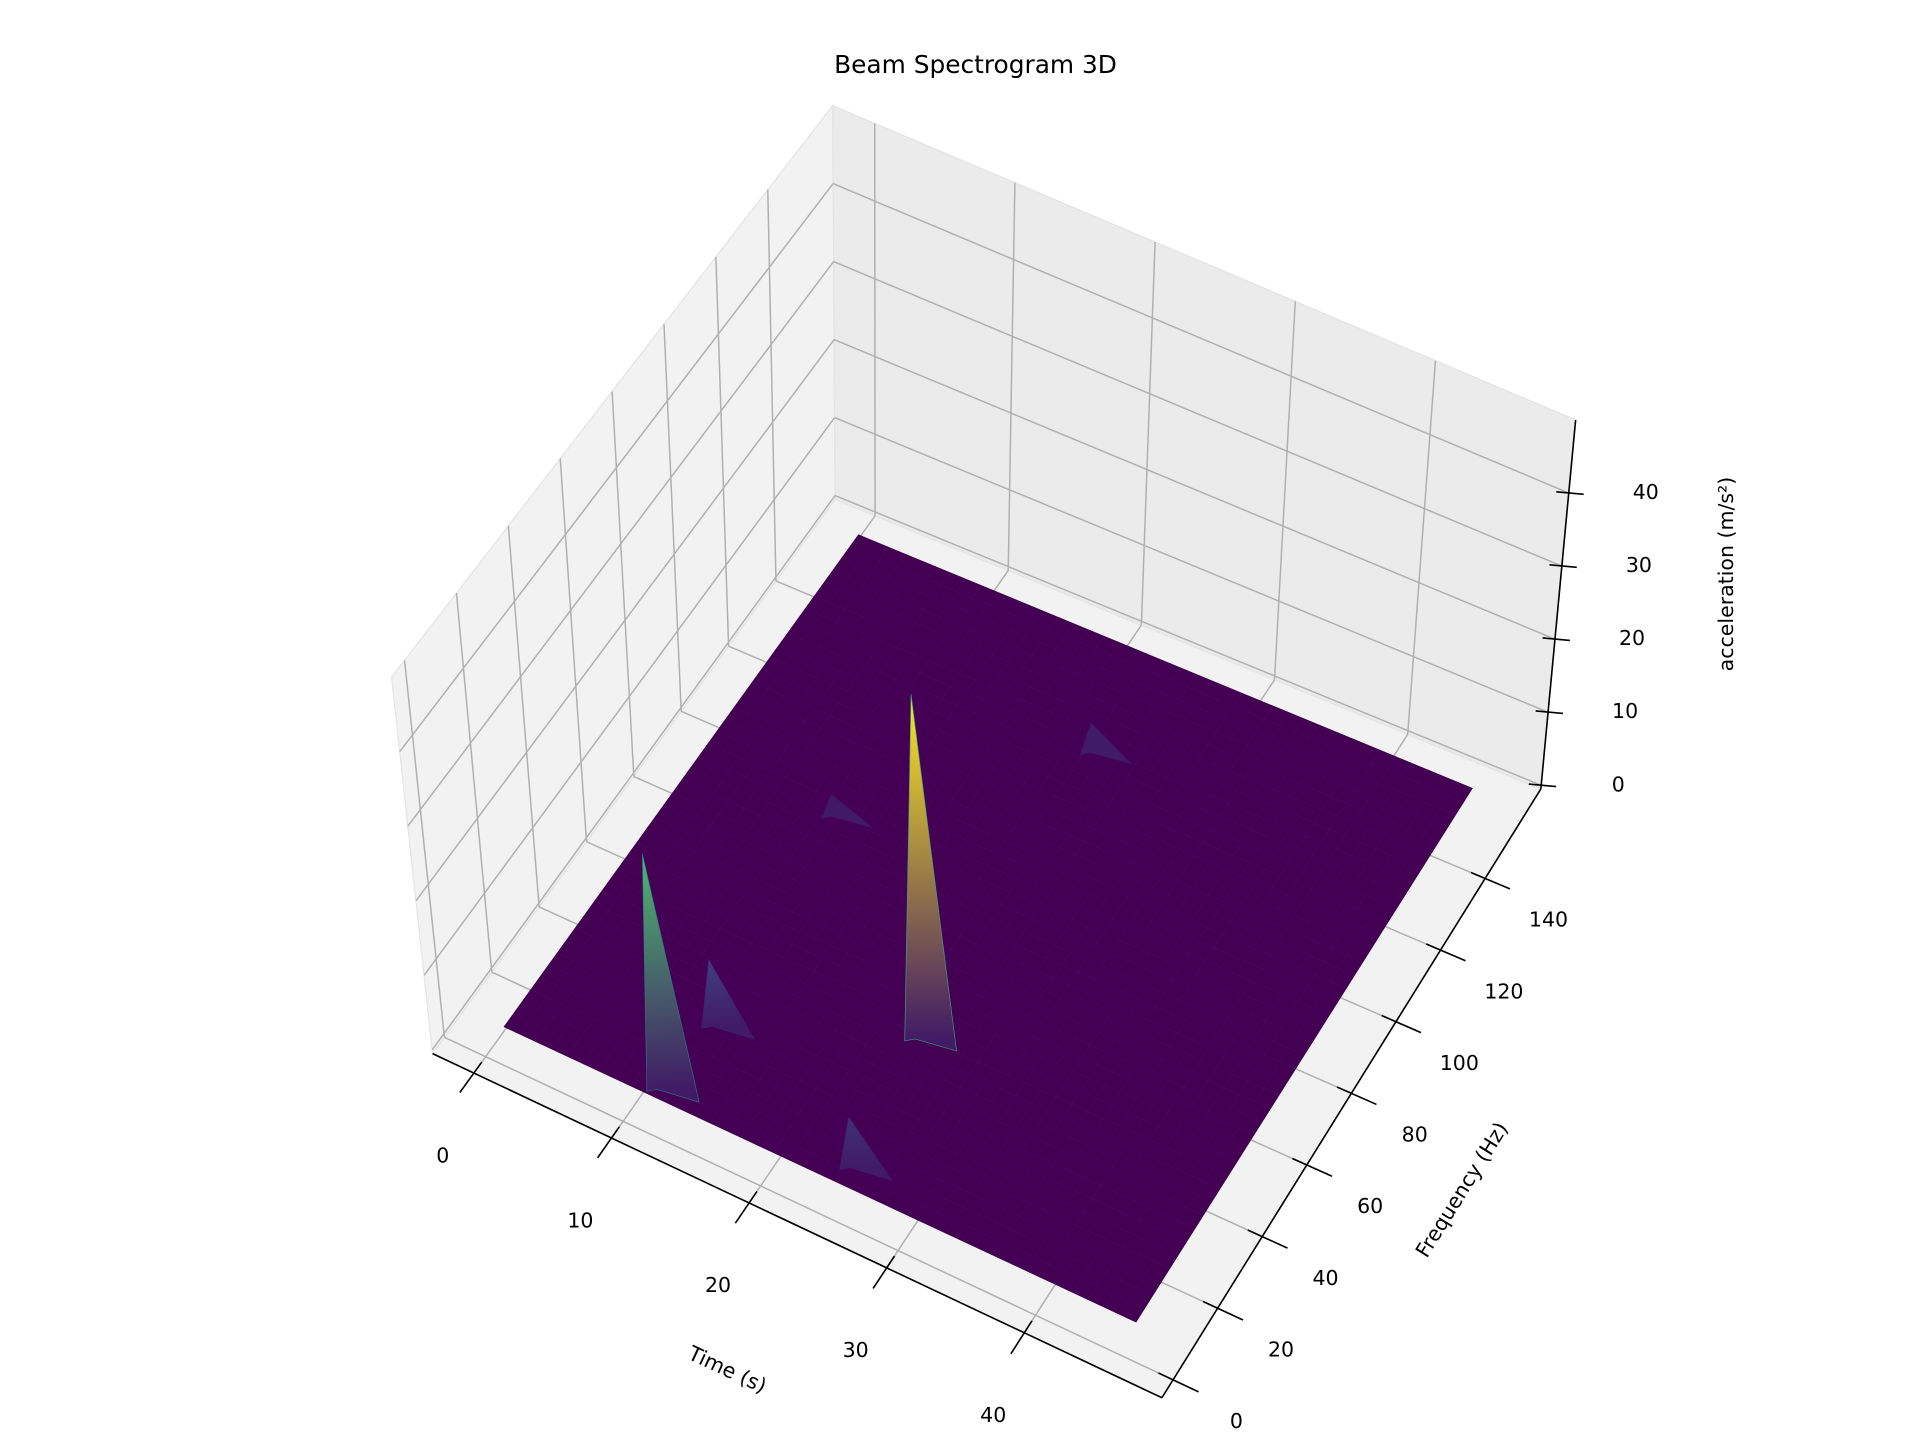  Describe the element at coordinates (1726, 574) in the screenshot. I see `z-axis-label: acceleration (m/s²)` at that location.